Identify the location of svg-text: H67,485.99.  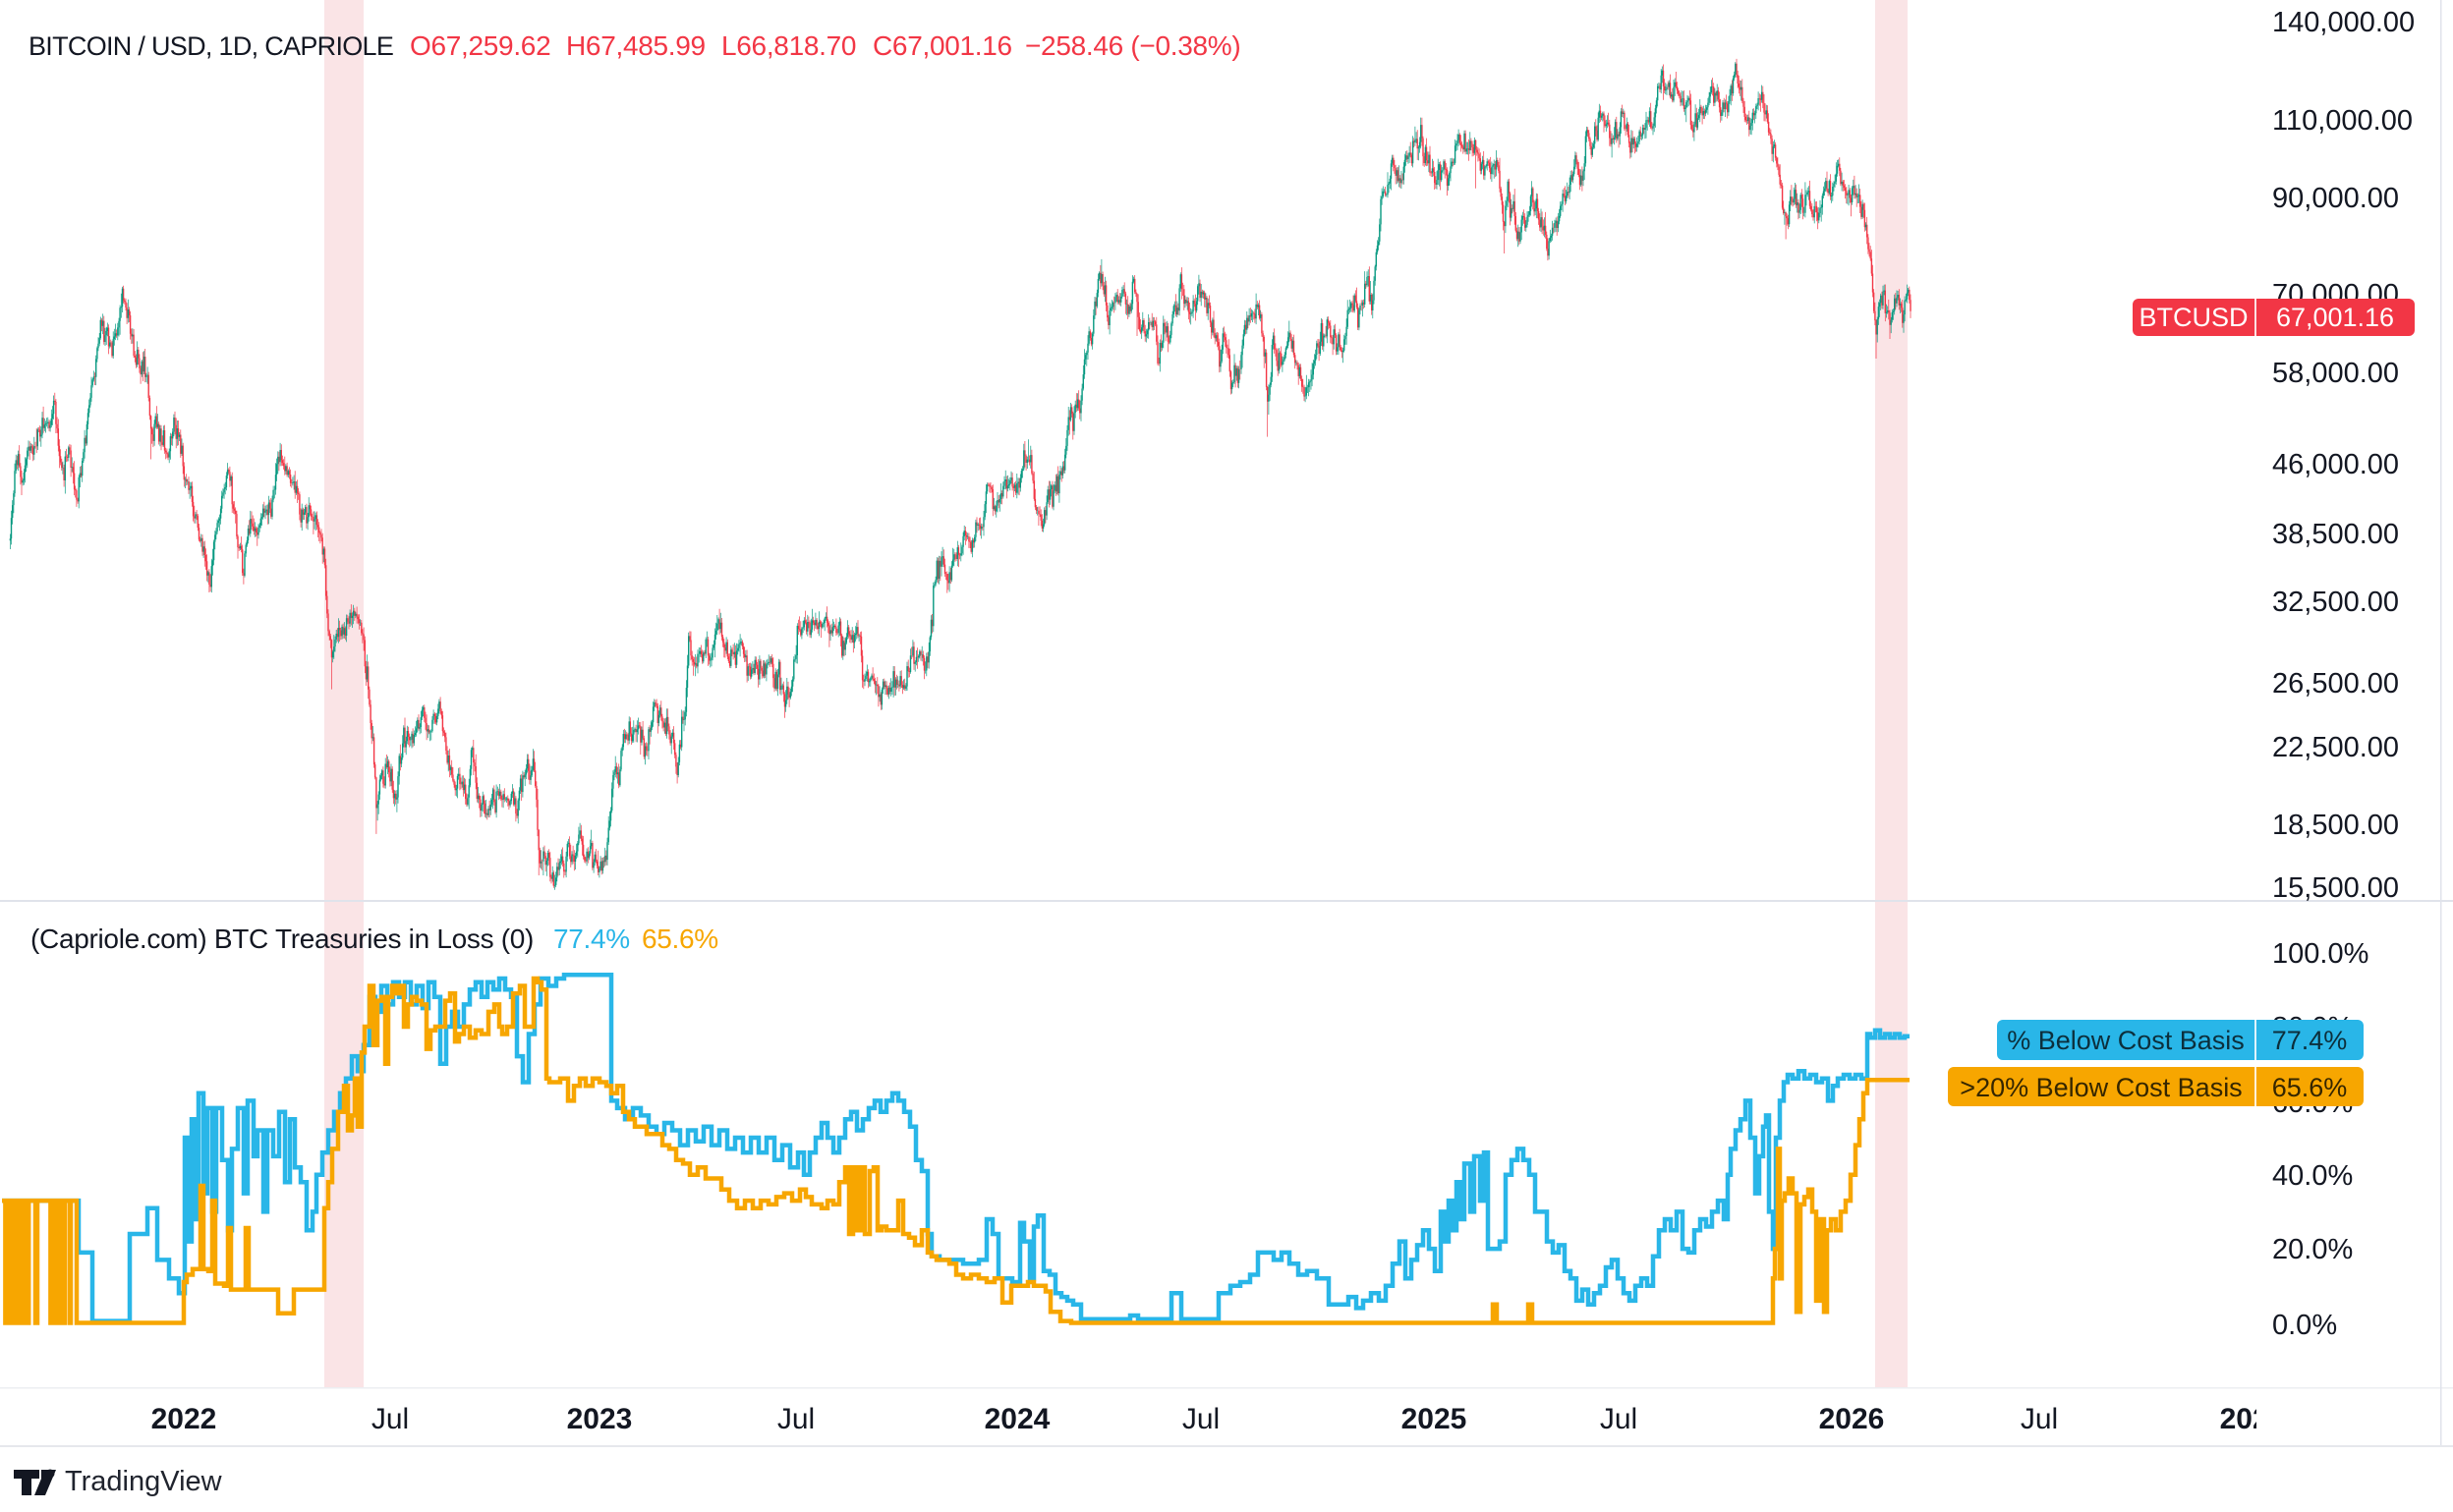
(636, 45).